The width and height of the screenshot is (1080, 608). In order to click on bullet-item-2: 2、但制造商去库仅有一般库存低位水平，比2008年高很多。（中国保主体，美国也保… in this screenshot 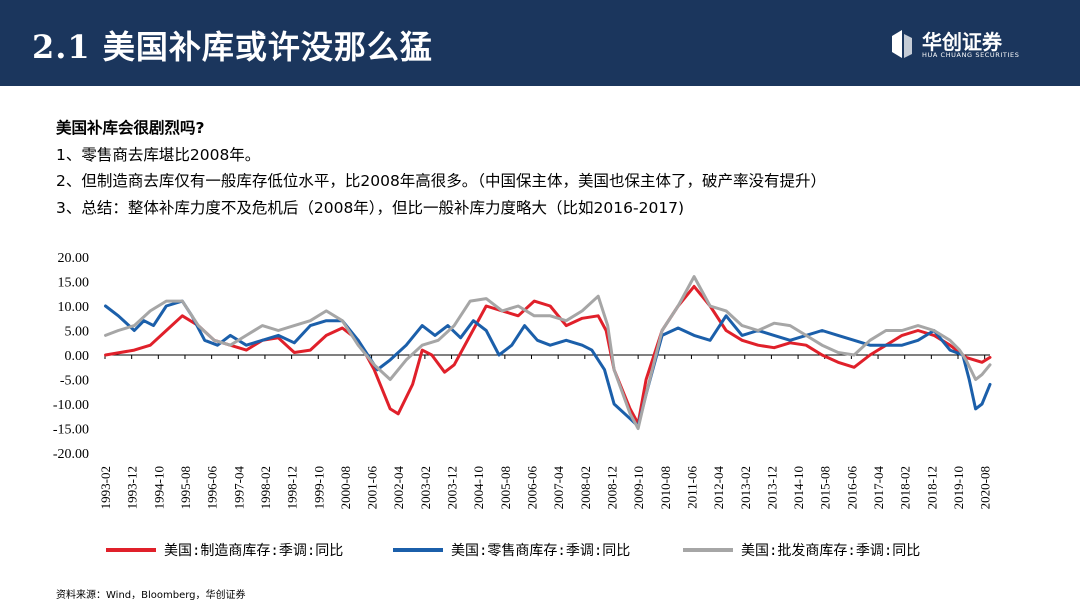, I will do `click(441, 181)`.